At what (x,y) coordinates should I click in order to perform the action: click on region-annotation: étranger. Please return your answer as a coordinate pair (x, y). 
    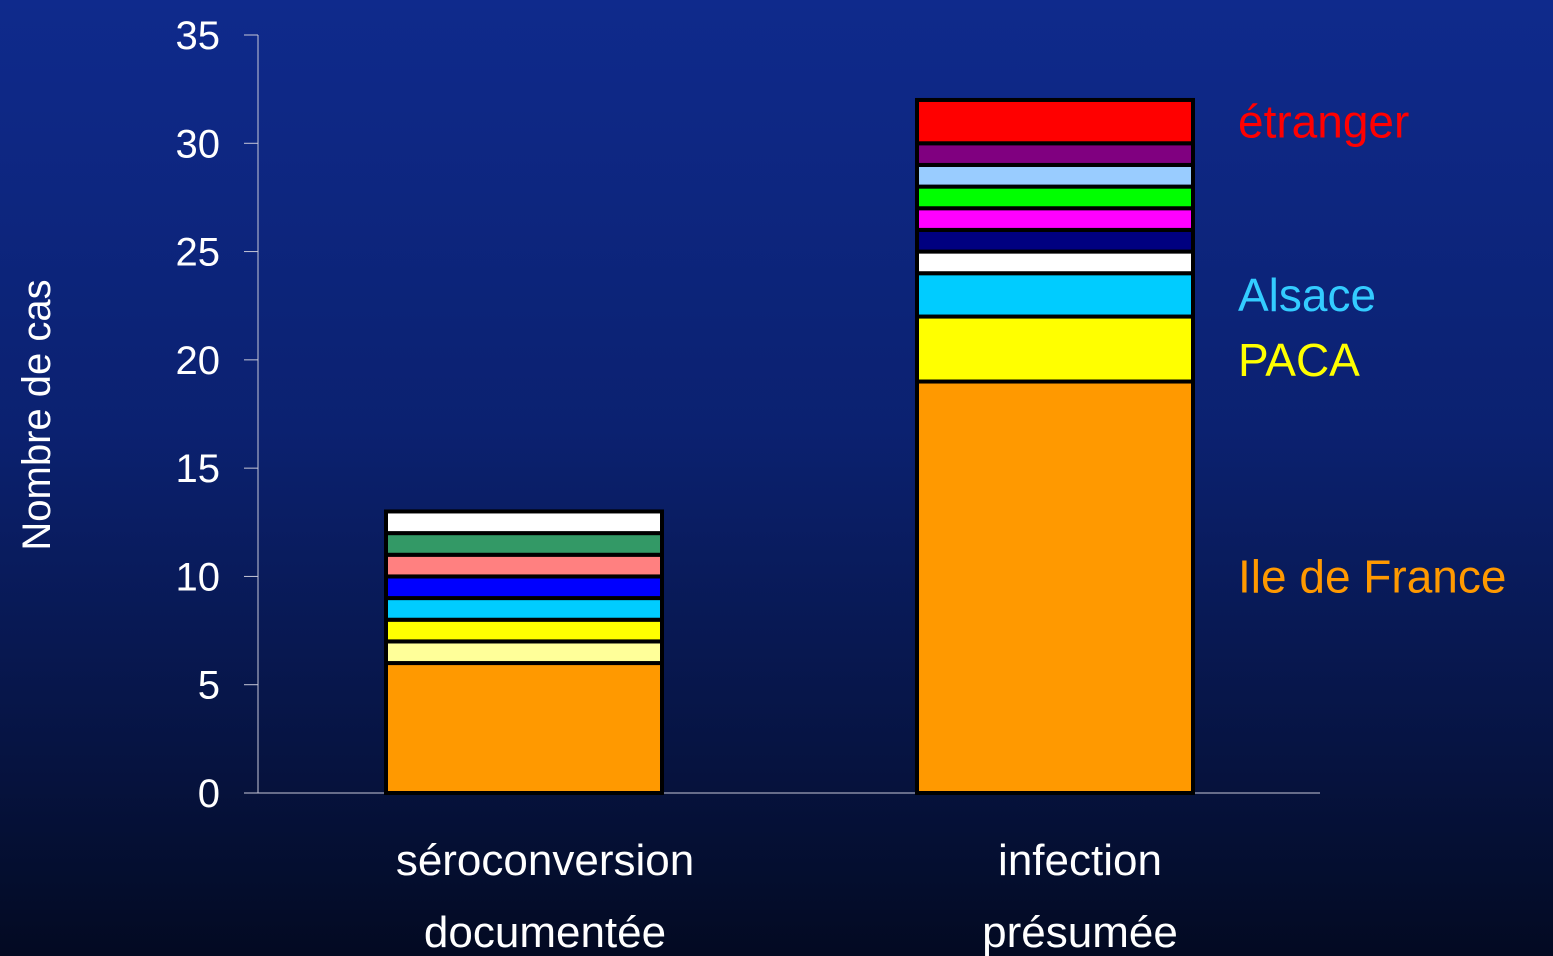
    Looking at the image, I should click on (1323, 122).